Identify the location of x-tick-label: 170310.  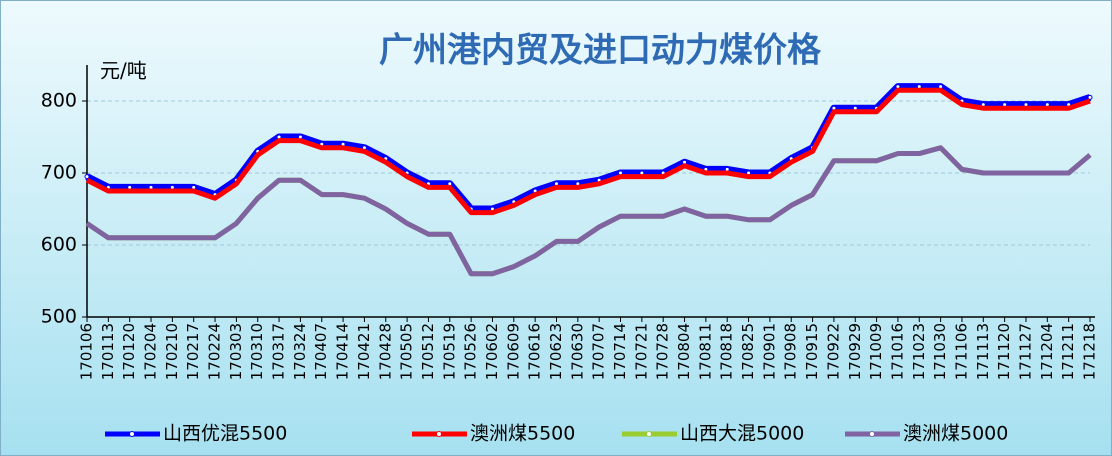
(257, 351).